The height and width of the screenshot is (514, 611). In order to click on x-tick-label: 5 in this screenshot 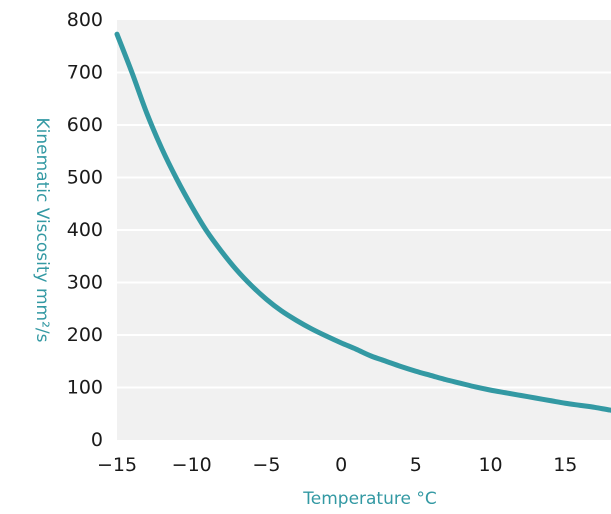, I will do `click(416, 465)`.